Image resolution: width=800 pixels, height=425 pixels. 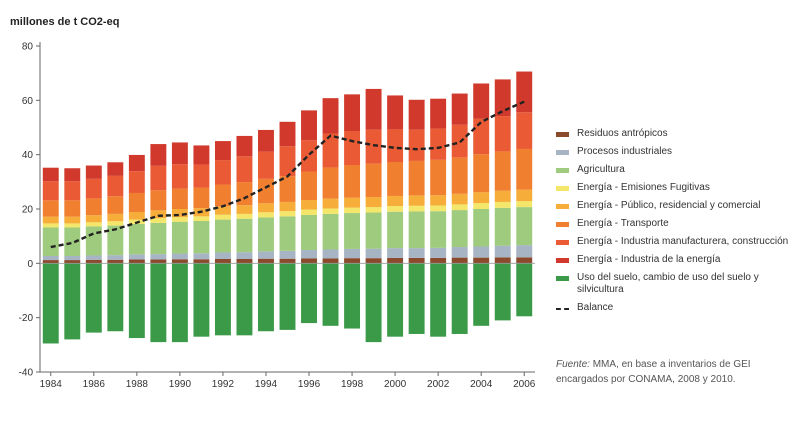 I want to click on bar-energia-industria-manufacturera-construccion-1985, so click(x=72, y=191).